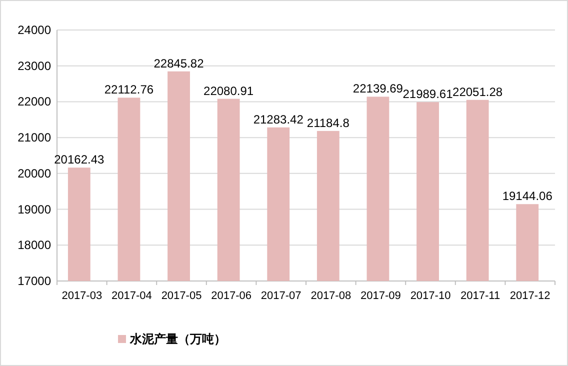  What do you see at coordinates (177, 339) in the screenshot?
I see `legend-label: 水泥产量（万吨）` at bounding box center [177, 339].